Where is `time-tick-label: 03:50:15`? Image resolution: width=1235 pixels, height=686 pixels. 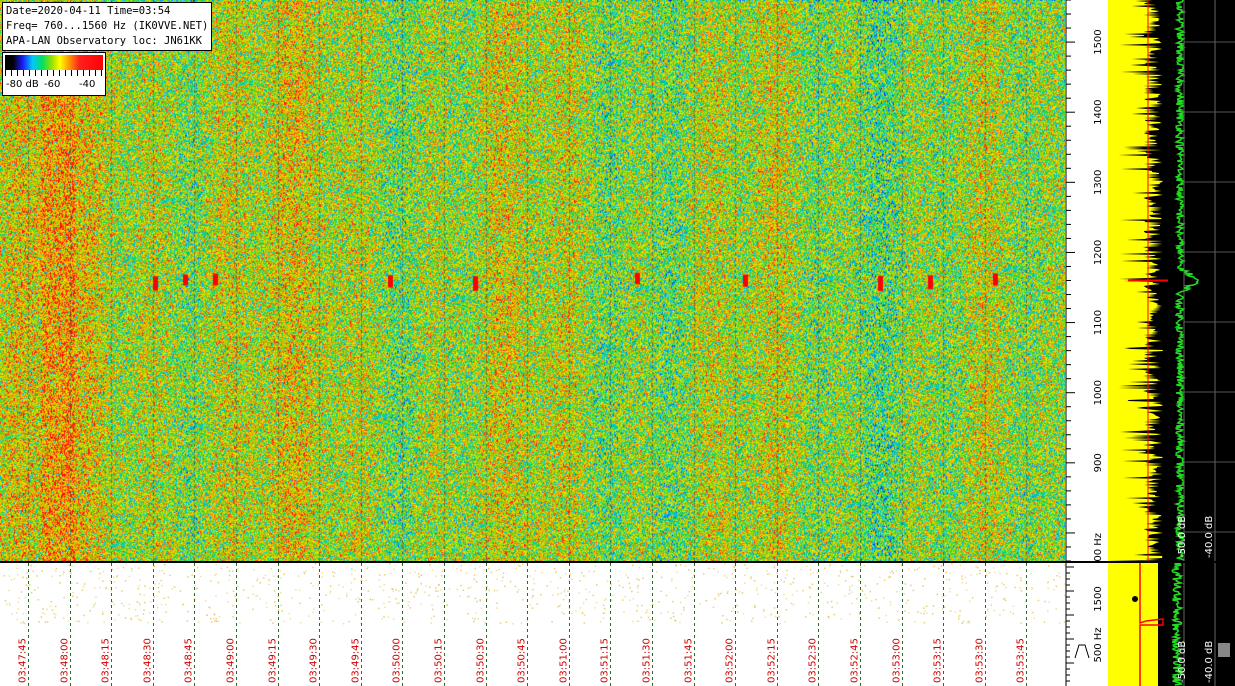 time-tick-label: 03:50:15 is located at coordinates (439, 660).